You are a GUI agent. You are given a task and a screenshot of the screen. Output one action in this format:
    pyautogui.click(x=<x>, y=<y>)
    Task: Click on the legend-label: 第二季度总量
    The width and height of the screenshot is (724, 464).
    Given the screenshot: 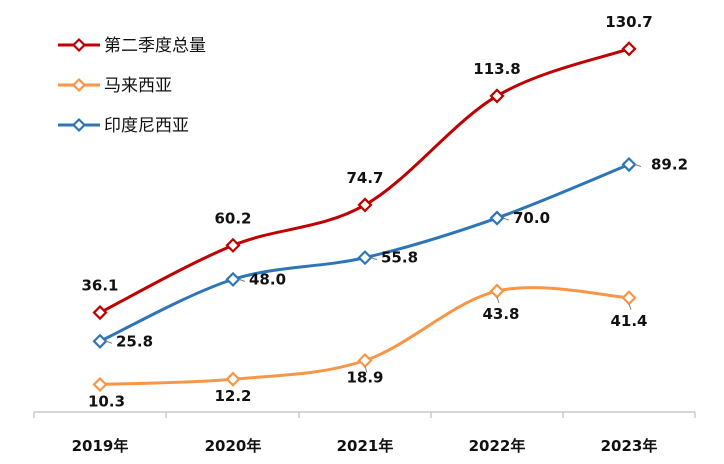 What is the action you would take?
    pyautogui.click(x=155, y=46)
    